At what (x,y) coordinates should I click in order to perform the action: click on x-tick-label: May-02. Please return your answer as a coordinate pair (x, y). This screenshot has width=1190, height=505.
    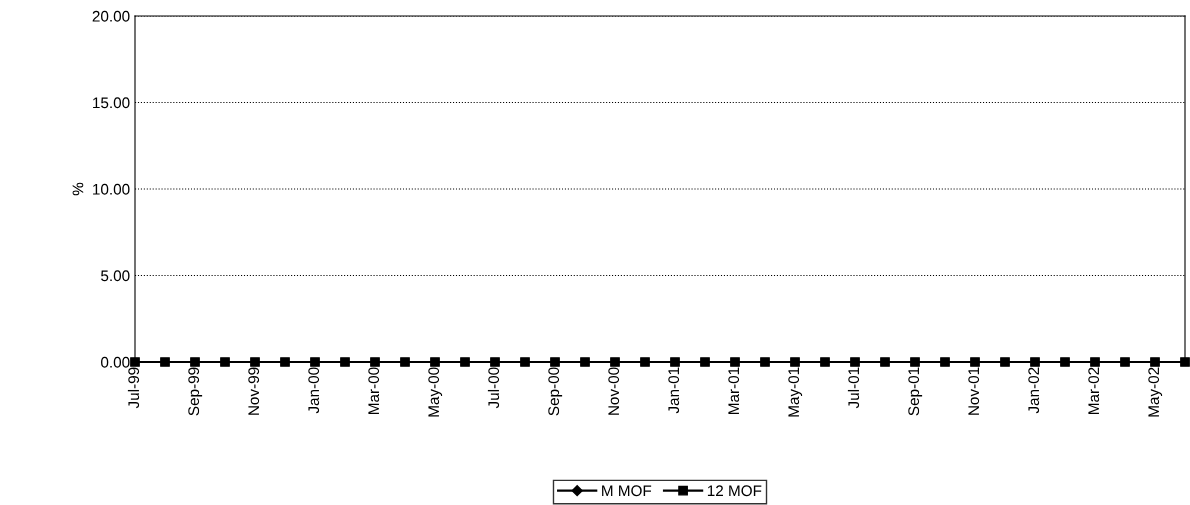
    Looking at the image, I should click on (1155, 392).